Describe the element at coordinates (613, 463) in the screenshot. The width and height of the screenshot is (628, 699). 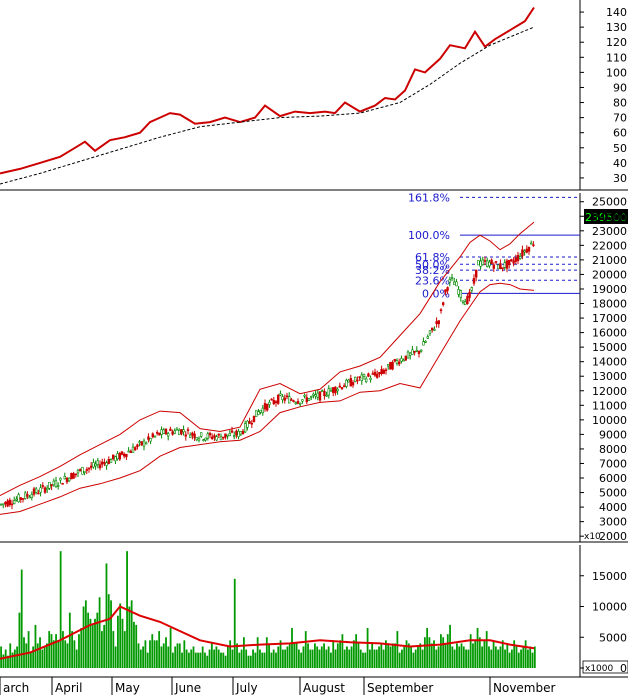
I see `price-y-tick-label: 7000` at that location.